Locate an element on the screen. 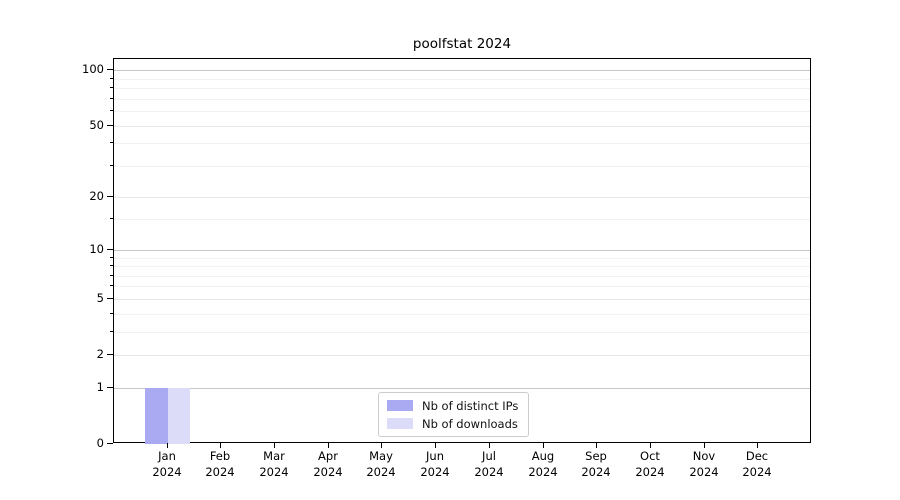  xtick-label-dec: Dec 2024 is located at coordinates (757, 464).